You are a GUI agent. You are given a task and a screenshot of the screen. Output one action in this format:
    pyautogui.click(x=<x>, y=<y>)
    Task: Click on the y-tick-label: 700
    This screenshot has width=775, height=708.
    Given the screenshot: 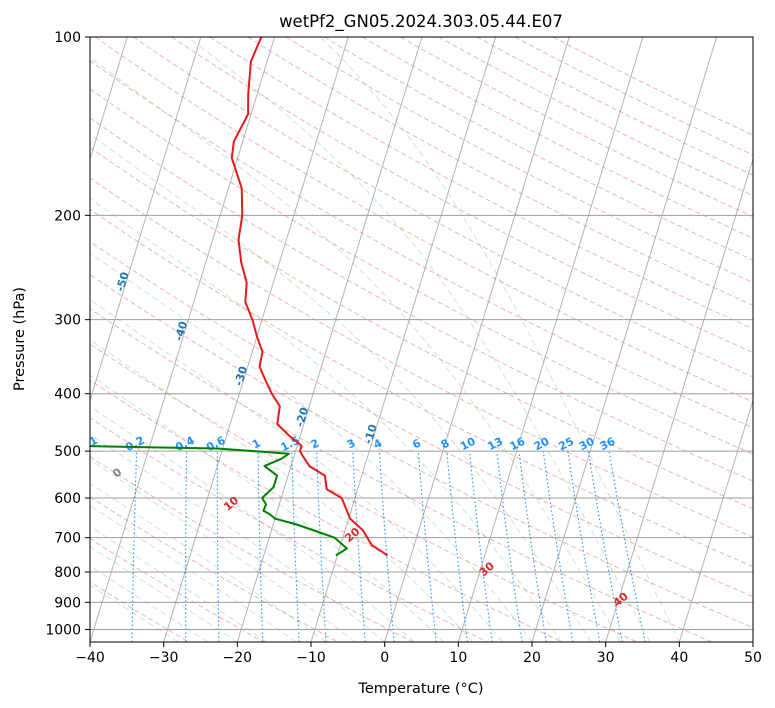 What is the action you would take?
    pyautogui.click(x=67, y=539)
    